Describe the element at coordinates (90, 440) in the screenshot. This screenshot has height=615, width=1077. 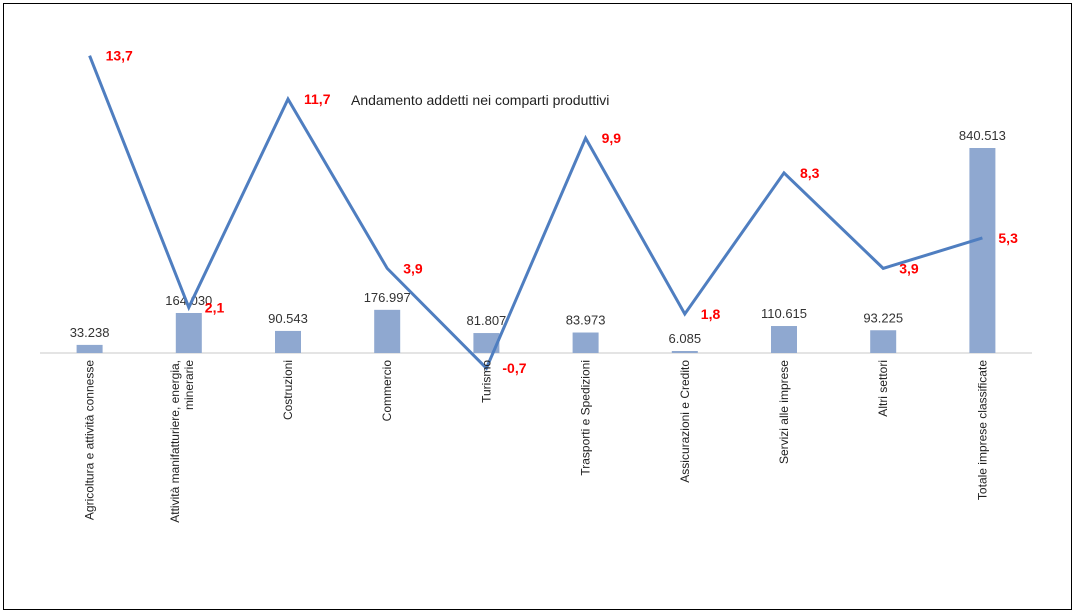
I see `category-label: Agricoltura e attività connesse` at that location.